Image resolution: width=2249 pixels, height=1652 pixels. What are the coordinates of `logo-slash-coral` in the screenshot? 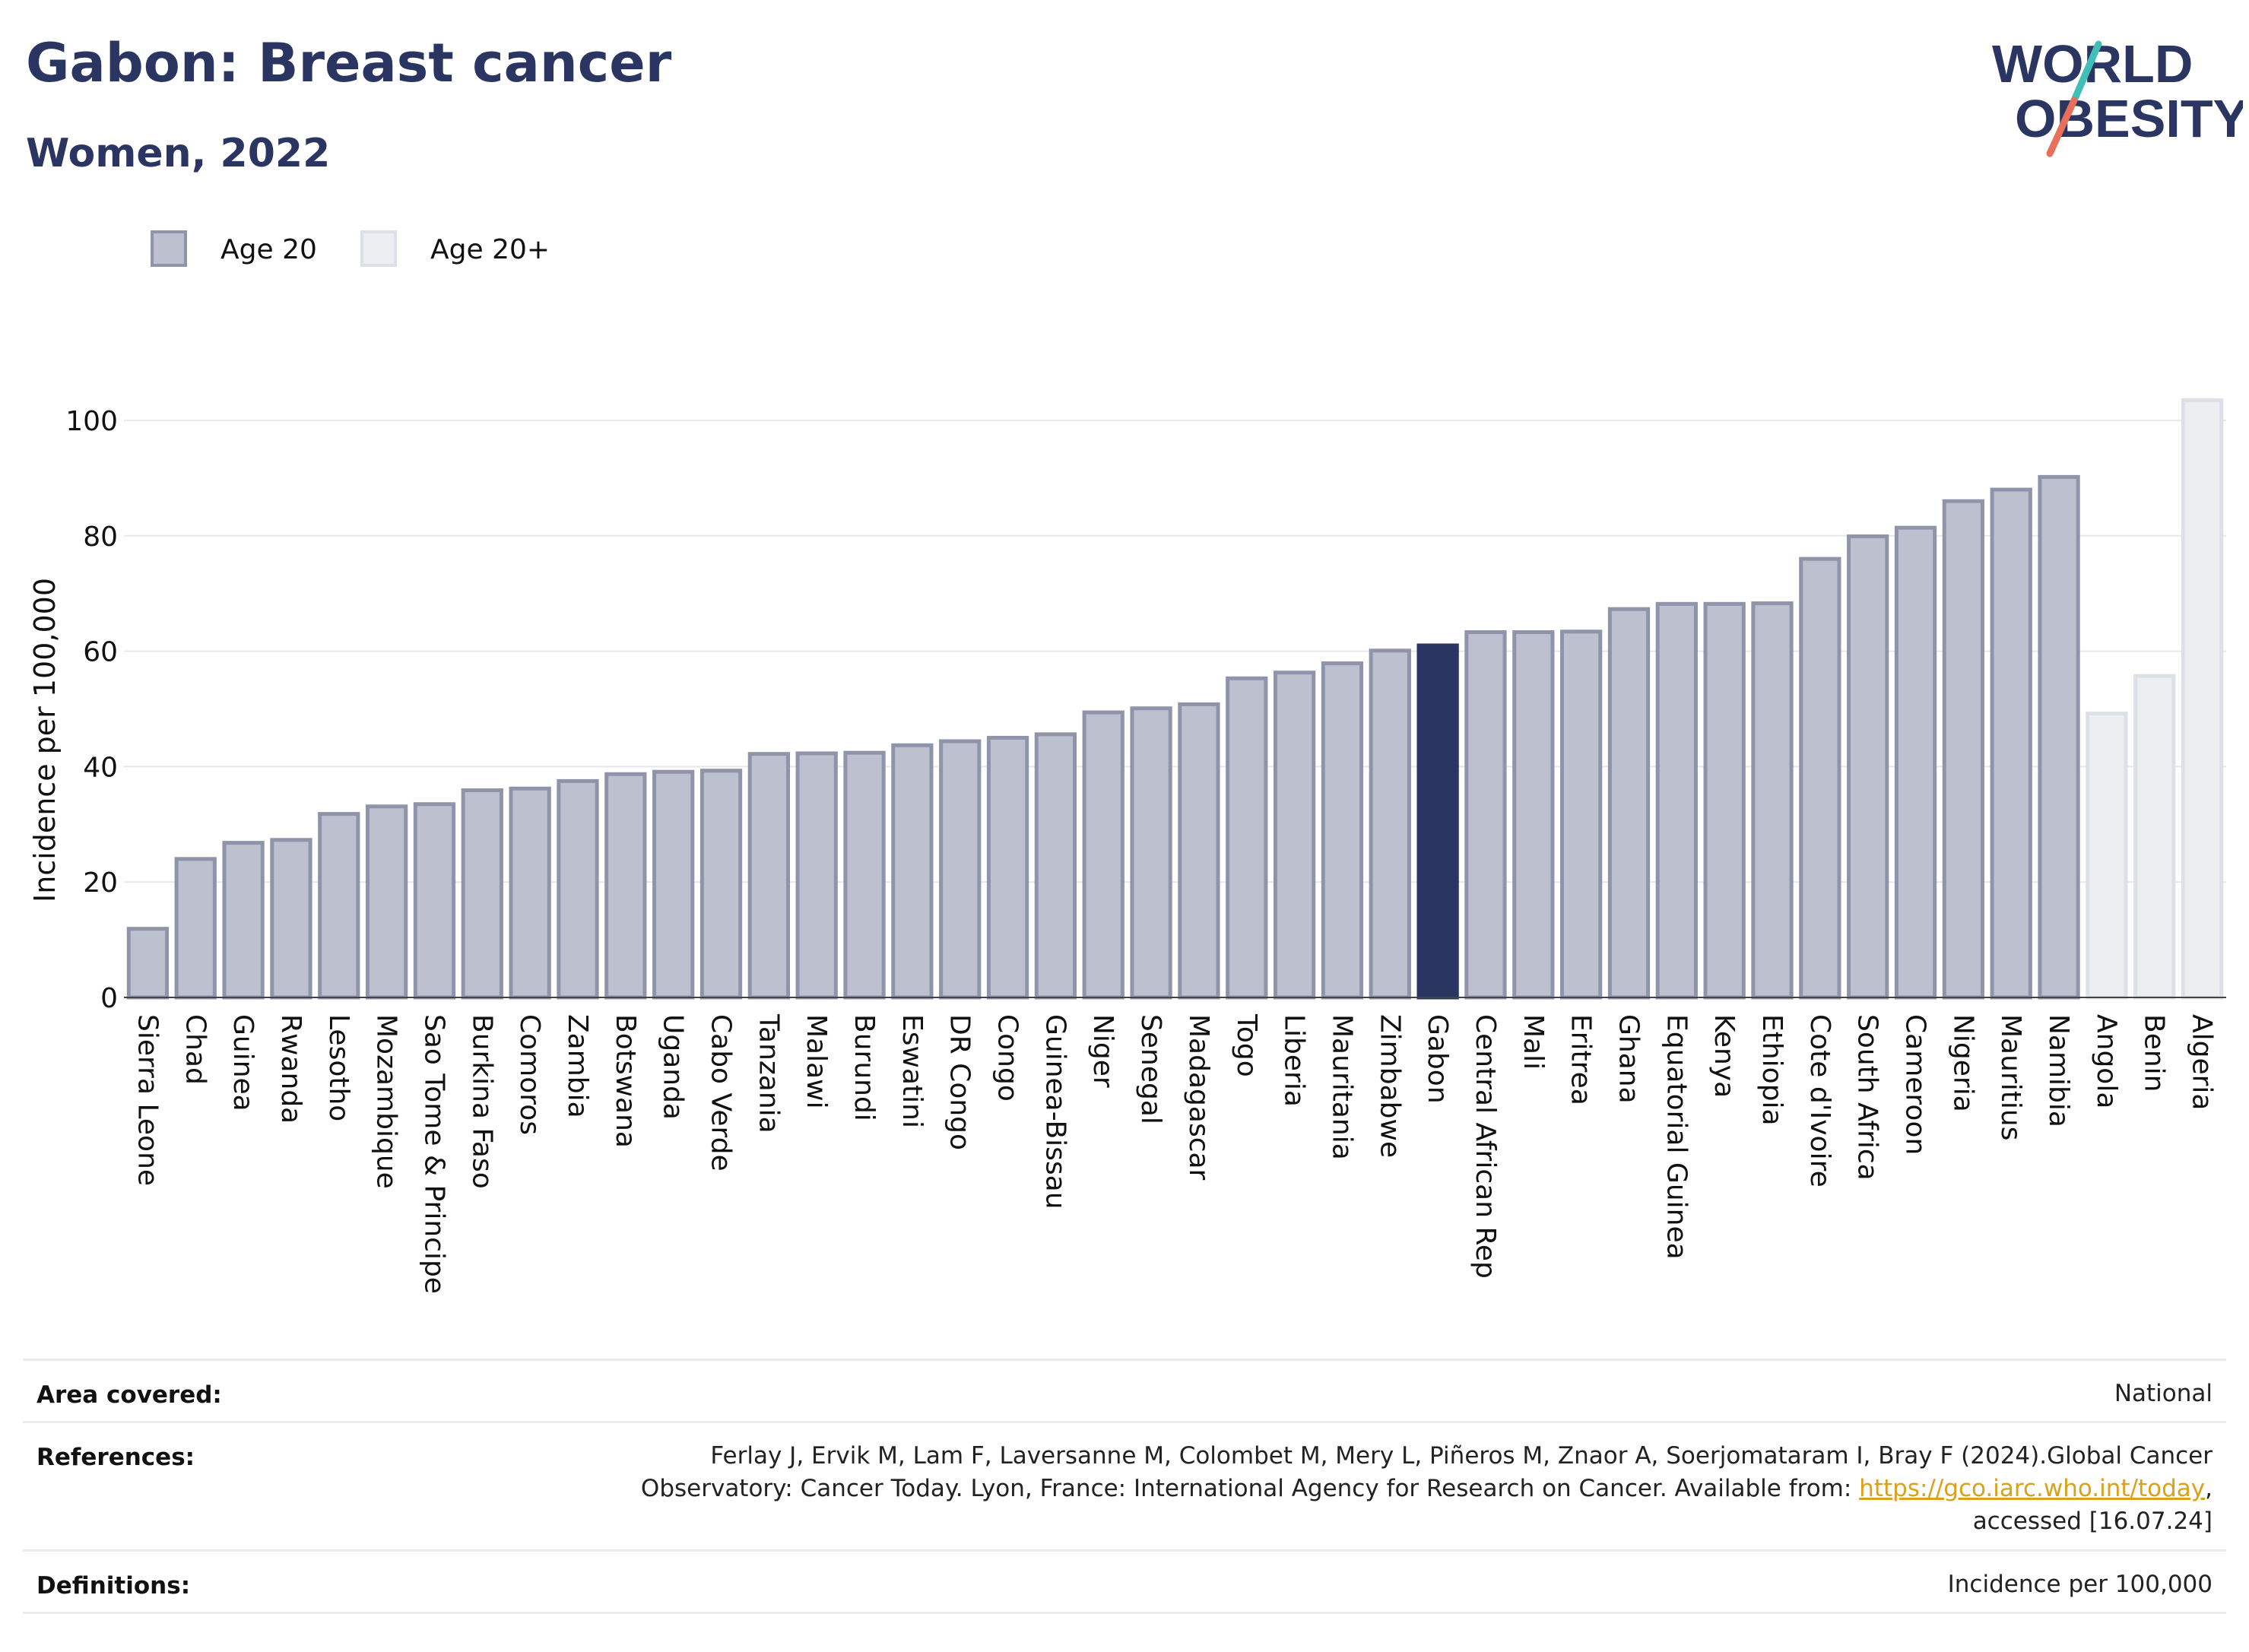 It's located at (2062, 127).